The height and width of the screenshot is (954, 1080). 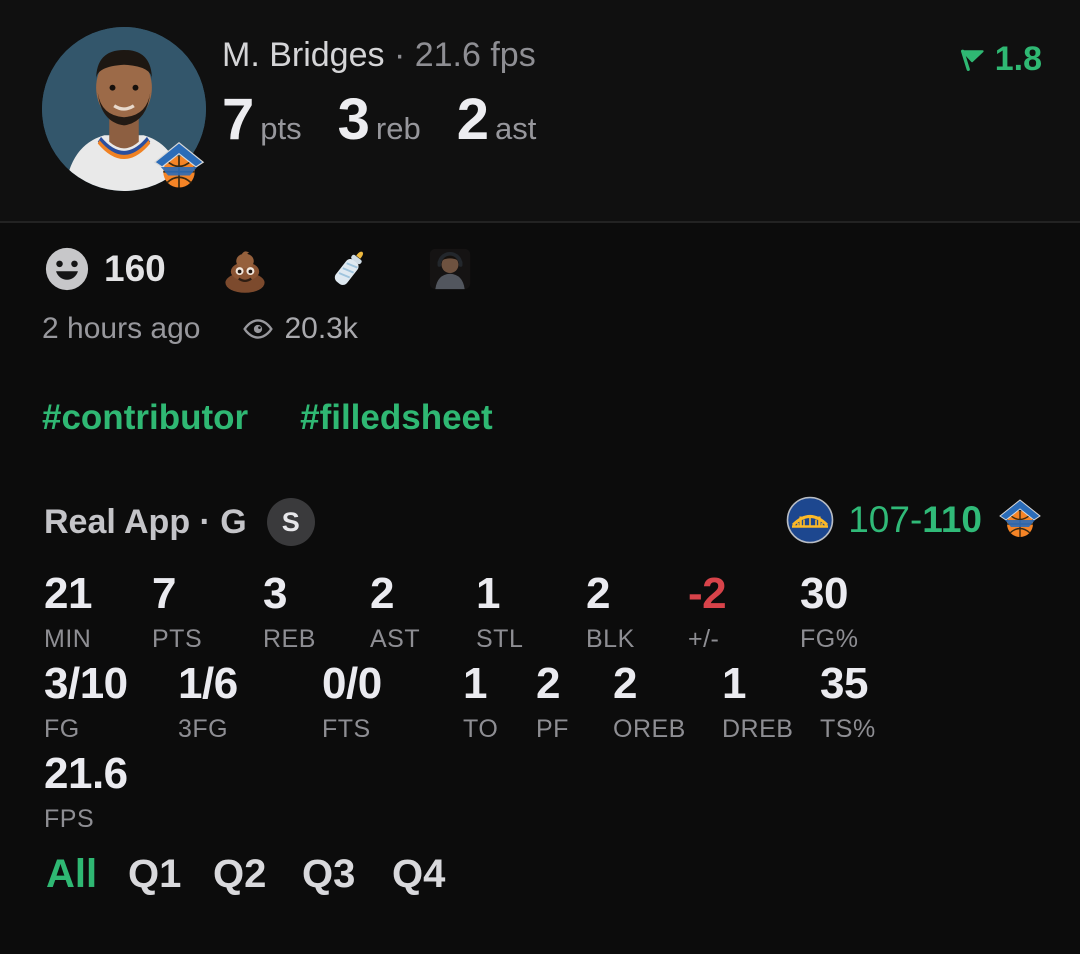 I want to click on rating-flag-icon, so click(x=972, y=60).